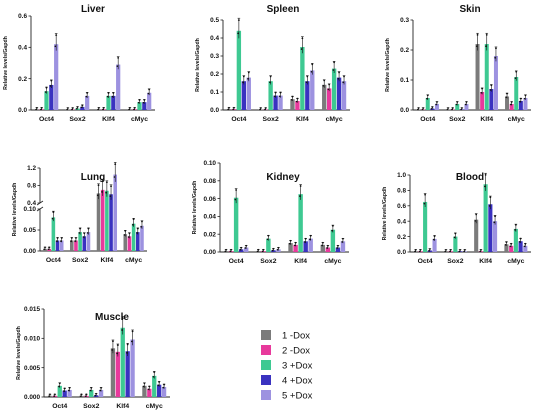 Image resolution: width=548 pixels, height=413 pixels. I want to click on y-tick-label: 0.10, so click(30, 209).